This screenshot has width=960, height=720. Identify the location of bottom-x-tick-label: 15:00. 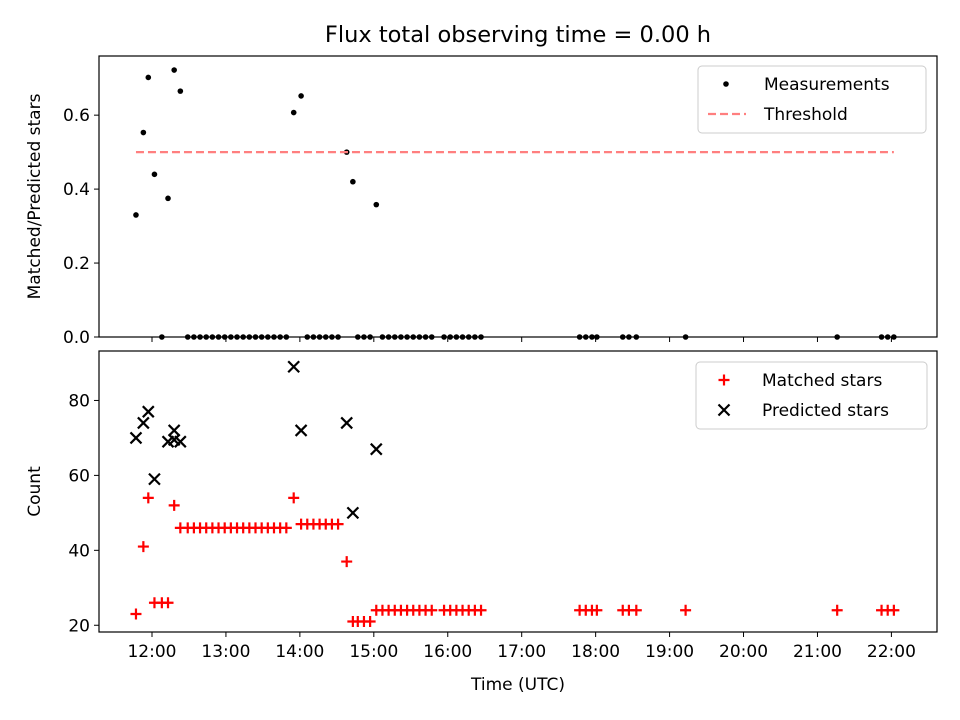
(373, 652).